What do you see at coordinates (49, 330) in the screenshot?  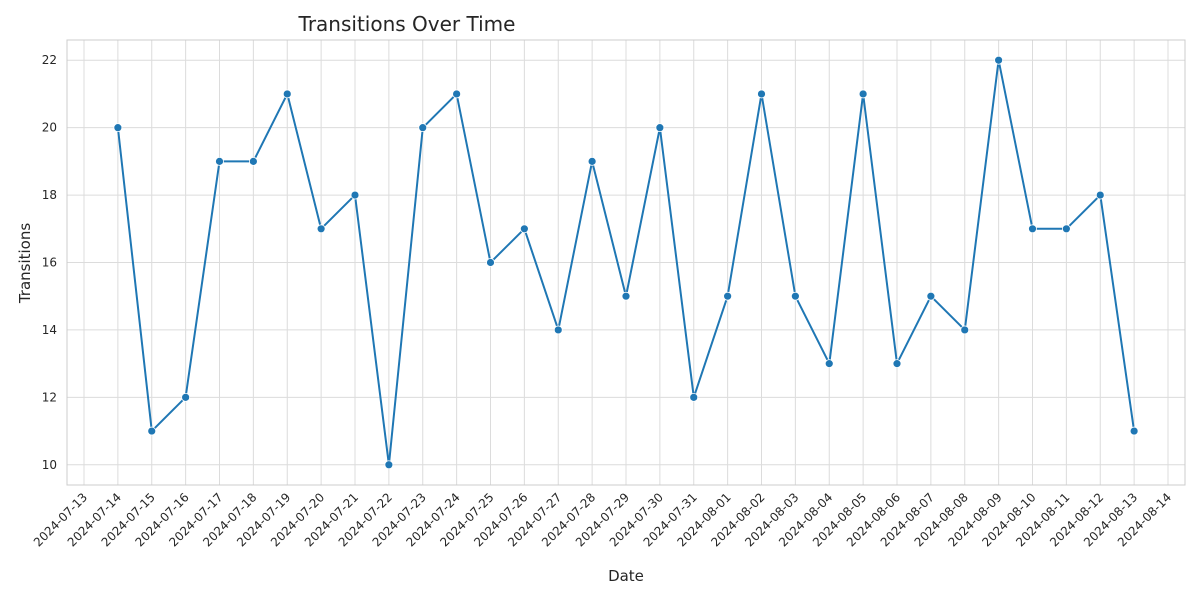 I see `y-tick-label: 14` at bounding box center [49, 330].